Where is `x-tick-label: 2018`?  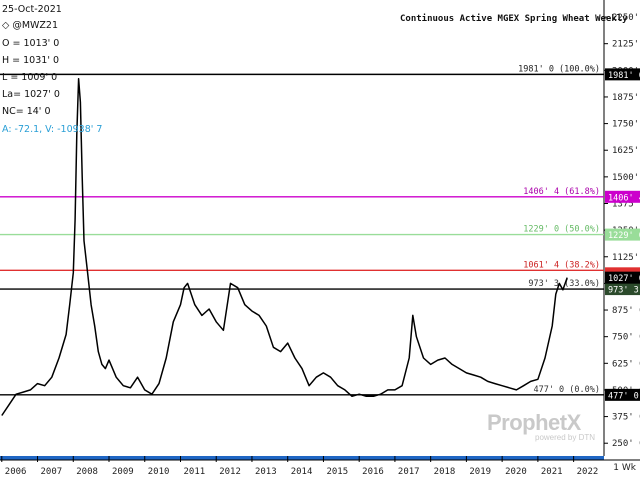
x-tick-label: 2018 is located at coordinates (445, 472).